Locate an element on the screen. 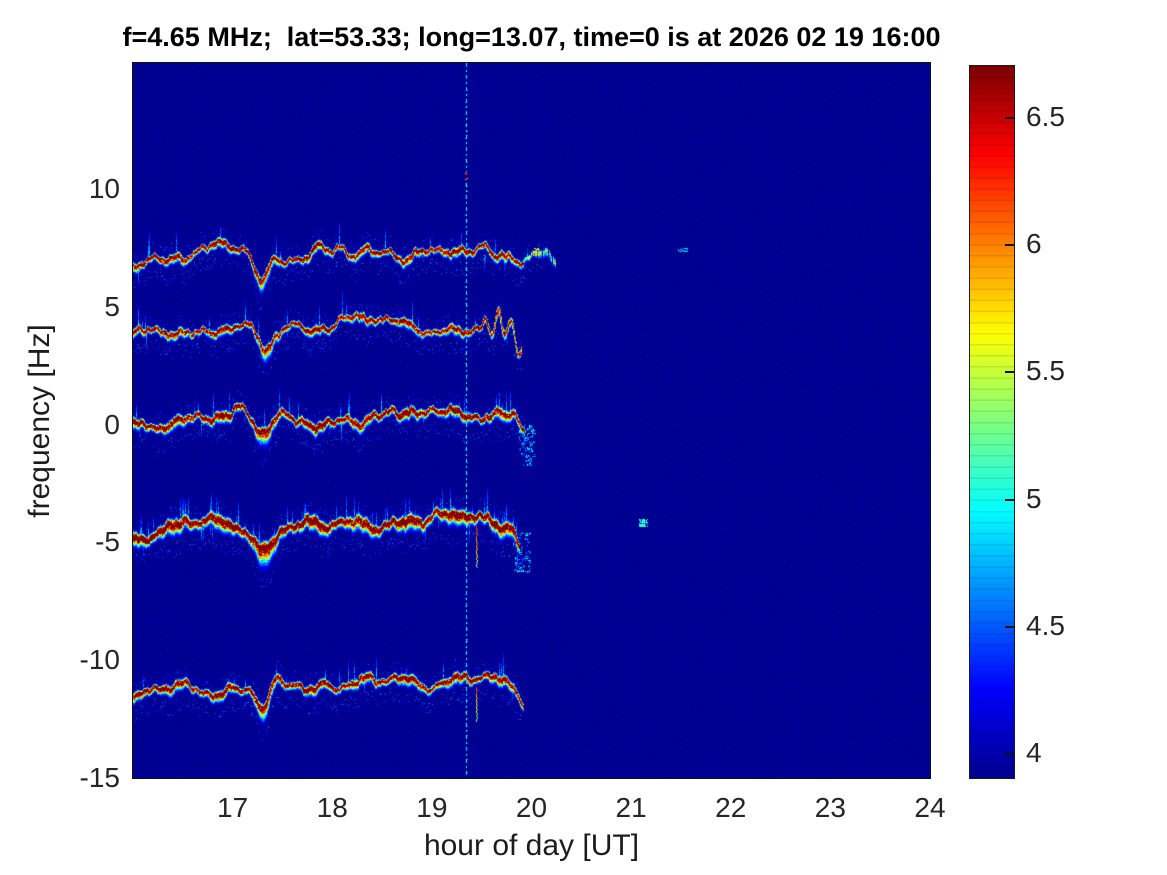  colorbar-tick-label: 4 is located at coordinates (1034, 753).